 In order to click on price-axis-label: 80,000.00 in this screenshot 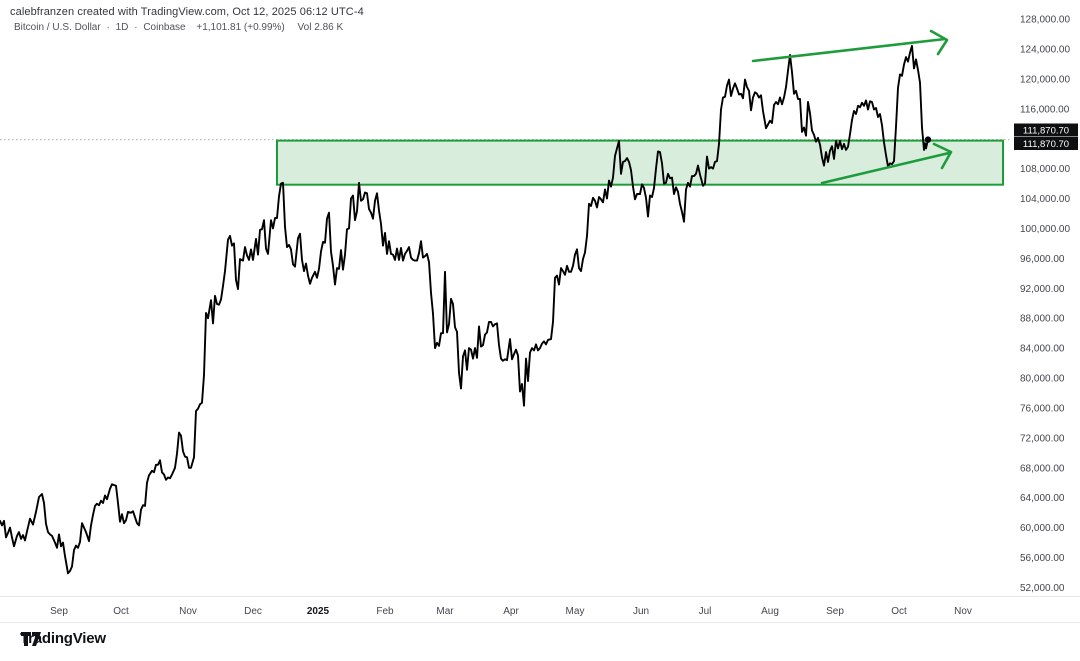, I will do `click(1042, 379)`.